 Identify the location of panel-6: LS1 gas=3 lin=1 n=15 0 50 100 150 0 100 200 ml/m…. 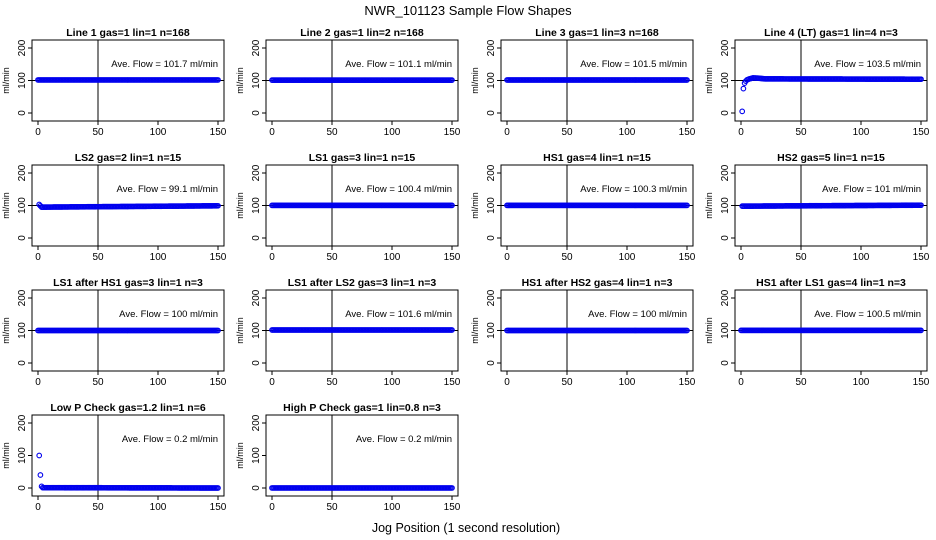
(348, 207).